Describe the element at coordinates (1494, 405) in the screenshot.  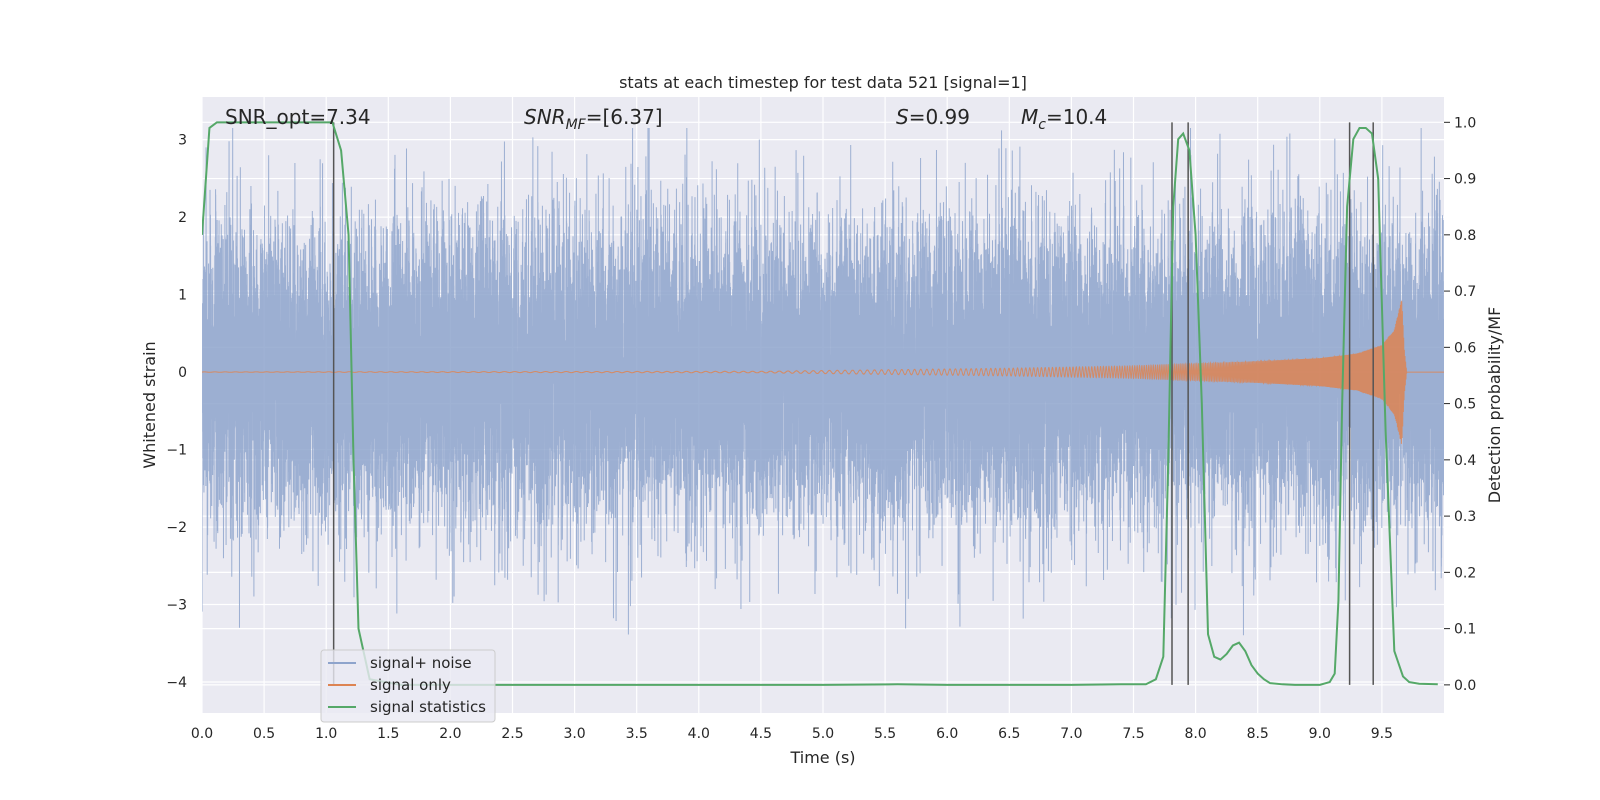
I see `y-axis-right-label: Detection probability/MF` at that location.